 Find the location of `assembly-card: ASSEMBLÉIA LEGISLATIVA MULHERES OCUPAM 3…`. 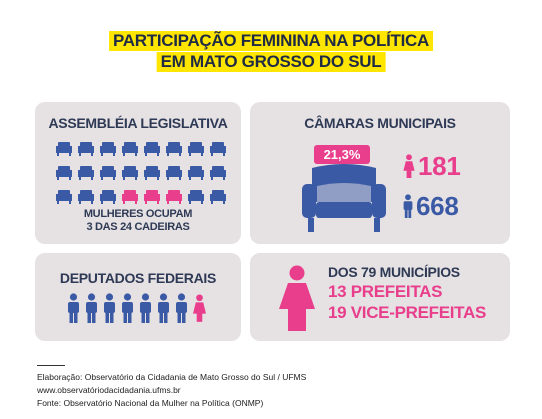

assembly-card: ASSEMBLÉIA LEGISLATIVA MULHERES OCUPAM 3… is located at coordinates (138, 173).